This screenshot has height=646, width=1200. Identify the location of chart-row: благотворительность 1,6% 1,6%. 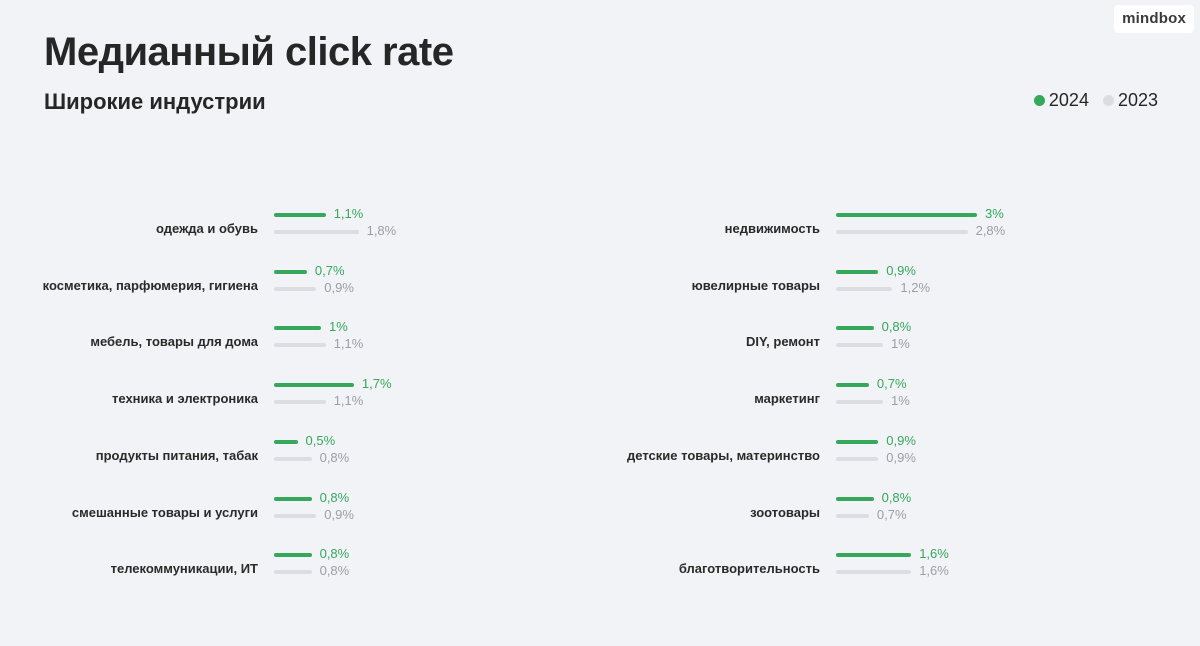
(600, 568).